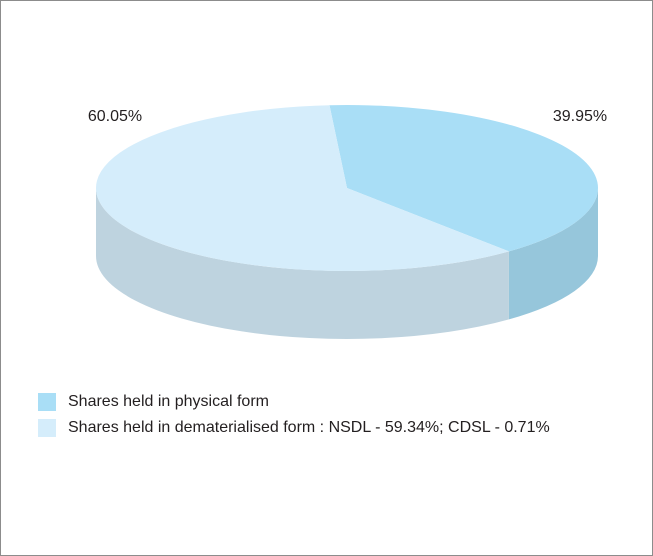  I want to click on slice, so click(464, 178).